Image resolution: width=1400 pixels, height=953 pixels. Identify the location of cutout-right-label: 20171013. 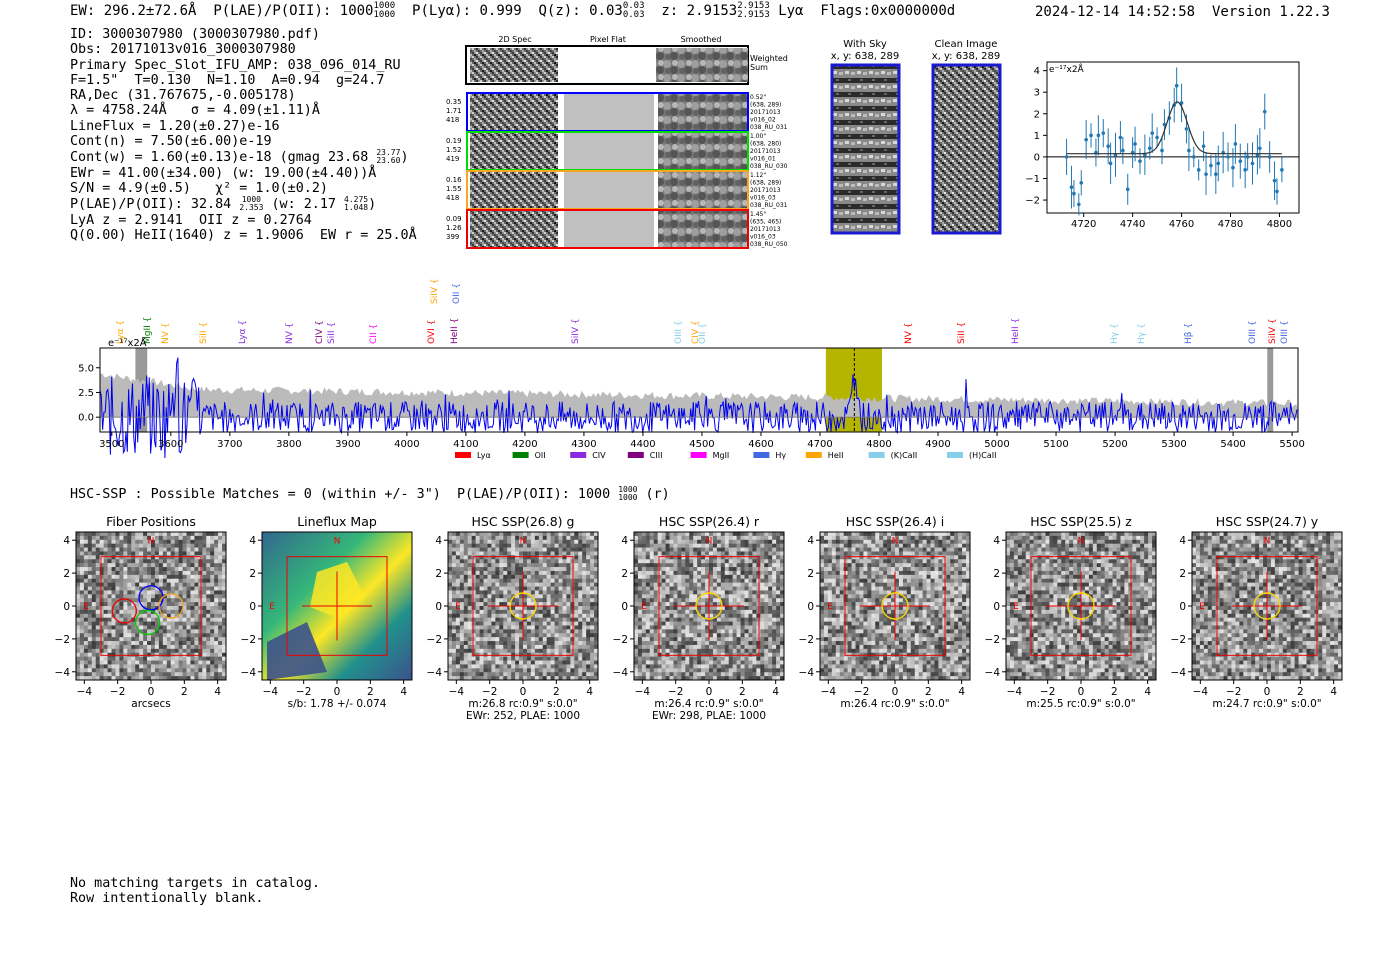
(765, 190).